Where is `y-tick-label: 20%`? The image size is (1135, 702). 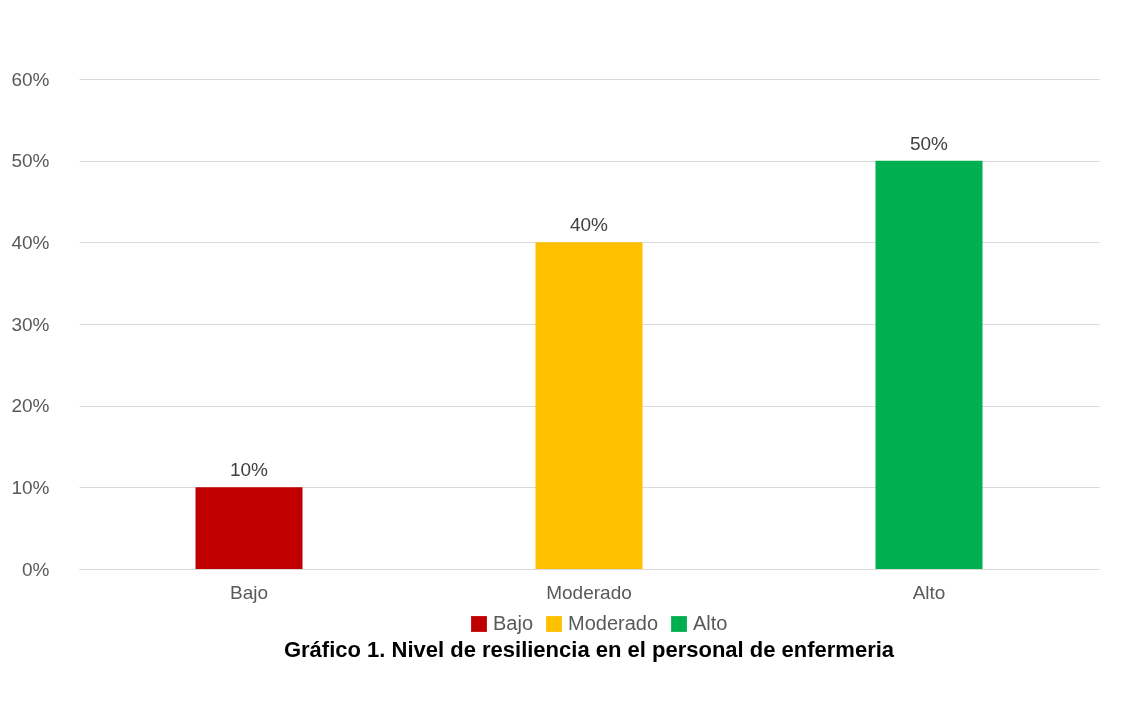
y-tick-label: 20% is located at coordinates (30, 406).